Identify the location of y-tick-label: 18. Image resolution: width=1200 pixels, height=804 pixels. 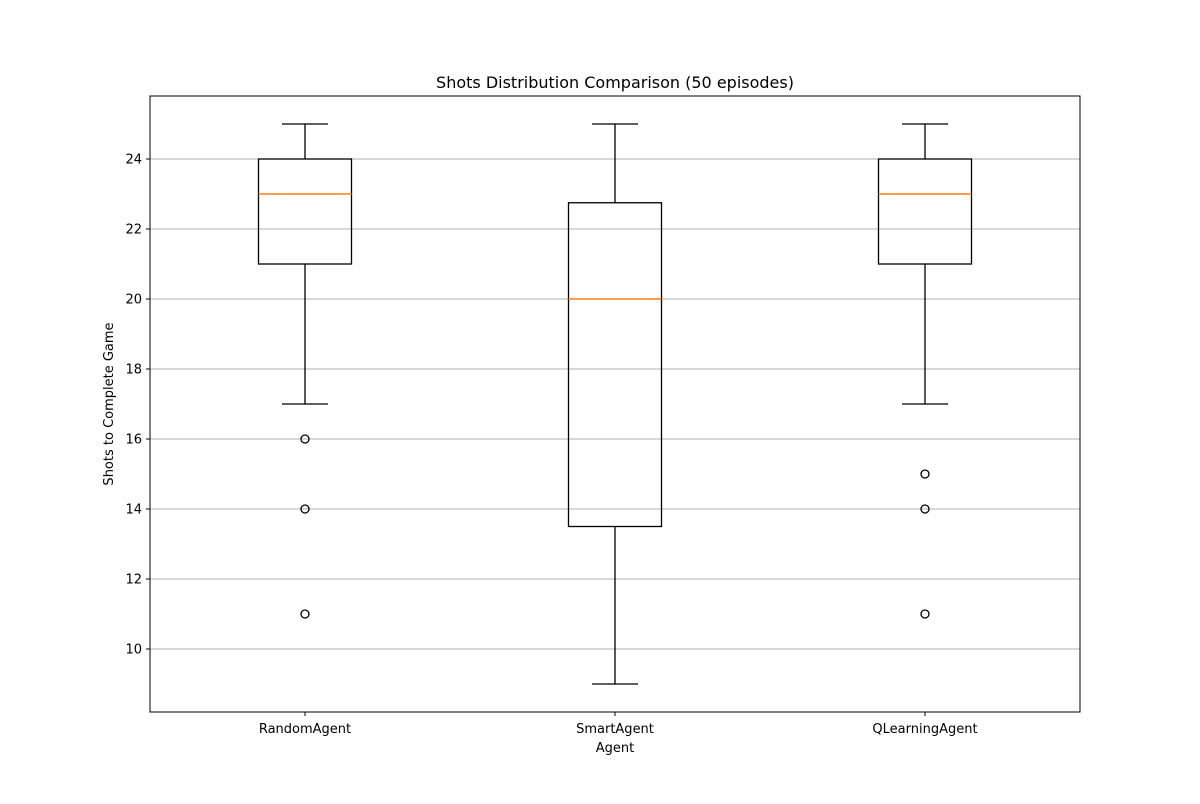
(133, 370).